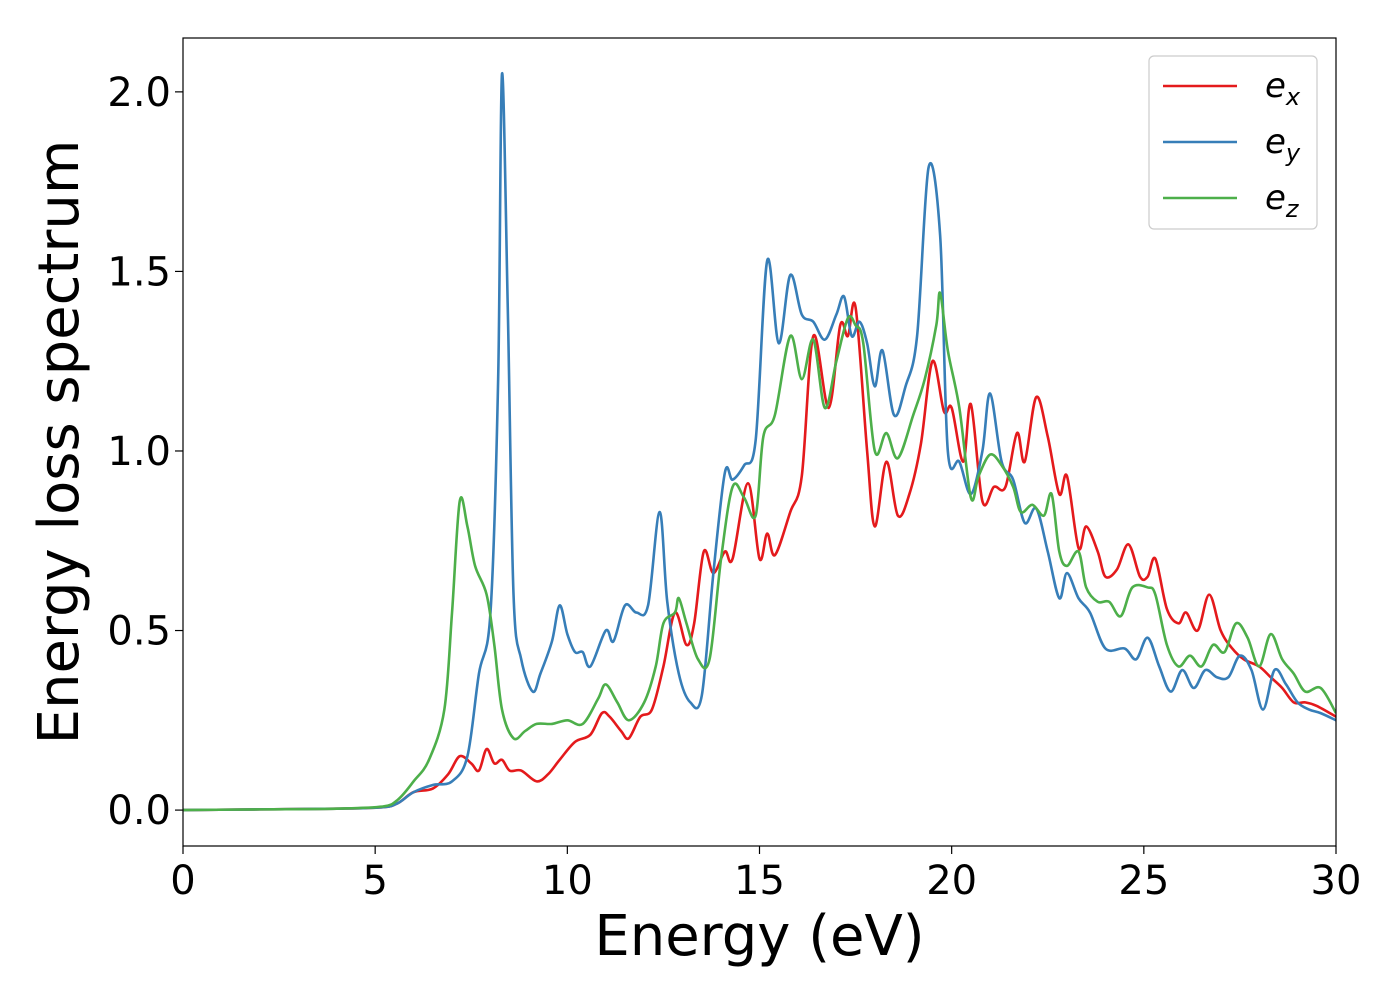  I want to click on y-tick-label: 0.0, so click(139, 811).